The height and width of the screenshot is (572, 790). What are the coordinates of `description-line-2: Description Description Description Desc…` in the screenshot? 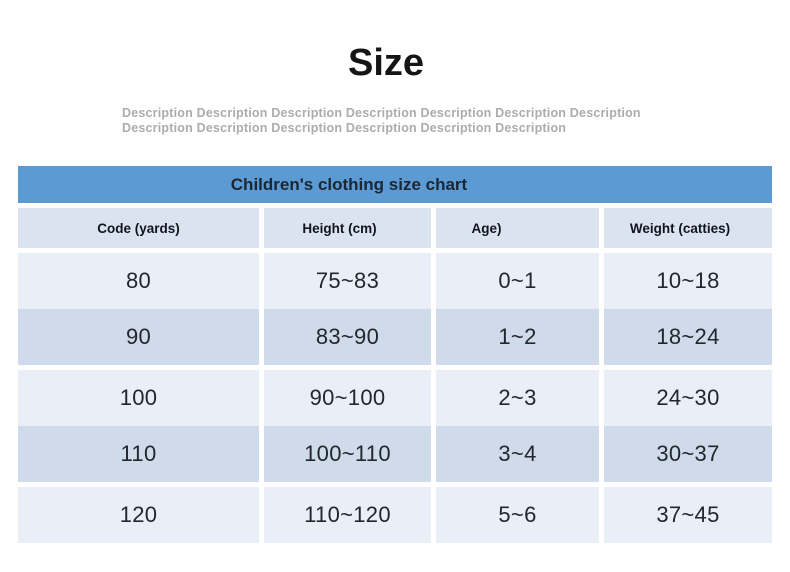 It's located at (344, 128).